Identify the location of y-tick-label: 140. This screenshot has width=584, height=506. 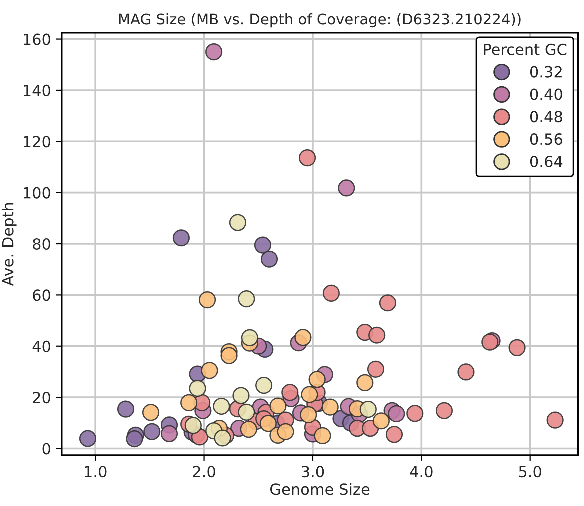
(37, 90).